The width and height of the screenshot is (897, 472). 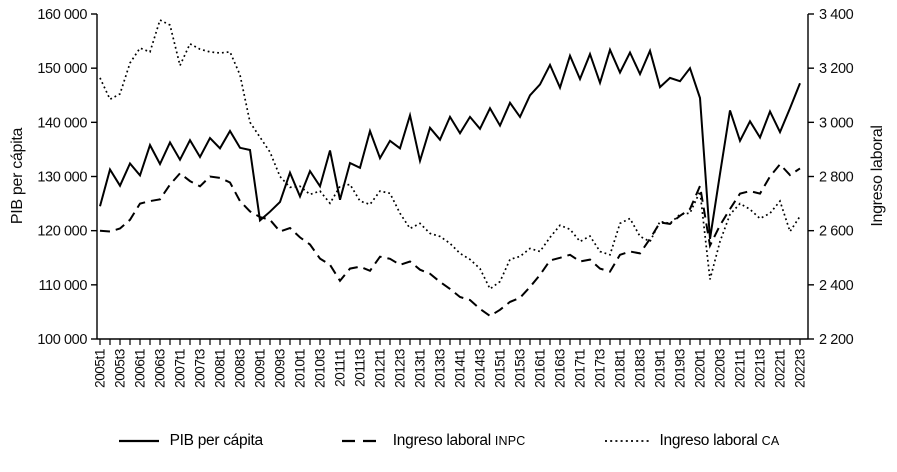 I want to click on x-axis-tick-label: 2017t1, so click(x=580, y=368).